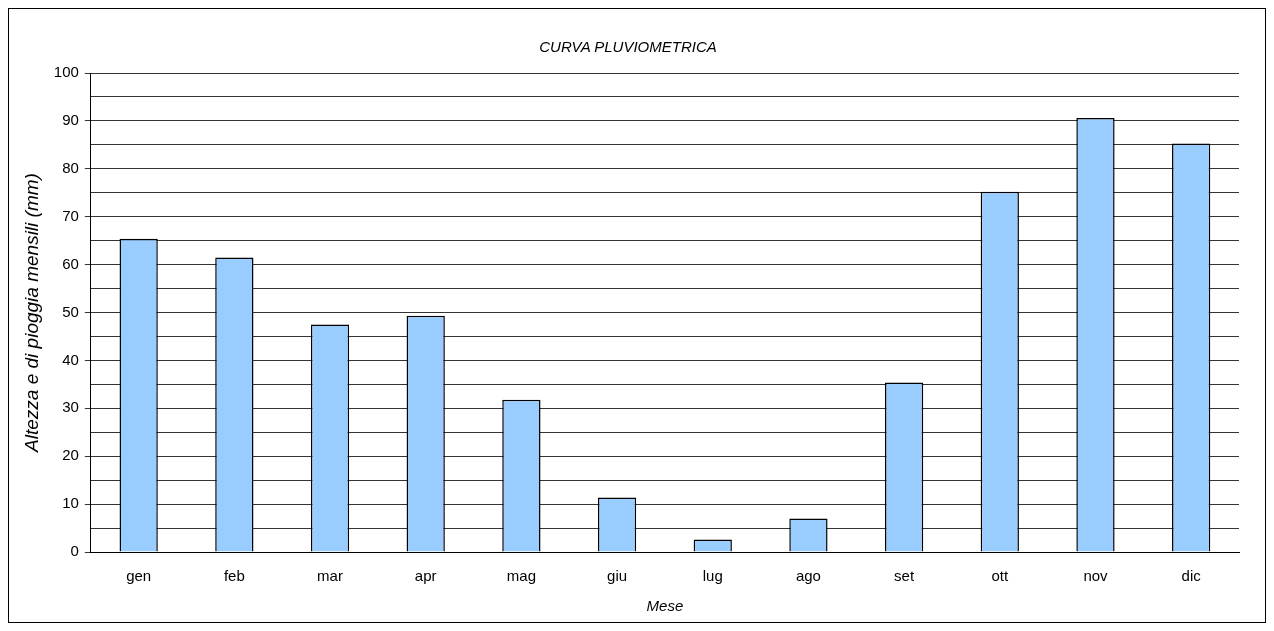  Describe the element at coordinates (330, 576) in the screenshot. I see `x-tick-label: mar` at that location.